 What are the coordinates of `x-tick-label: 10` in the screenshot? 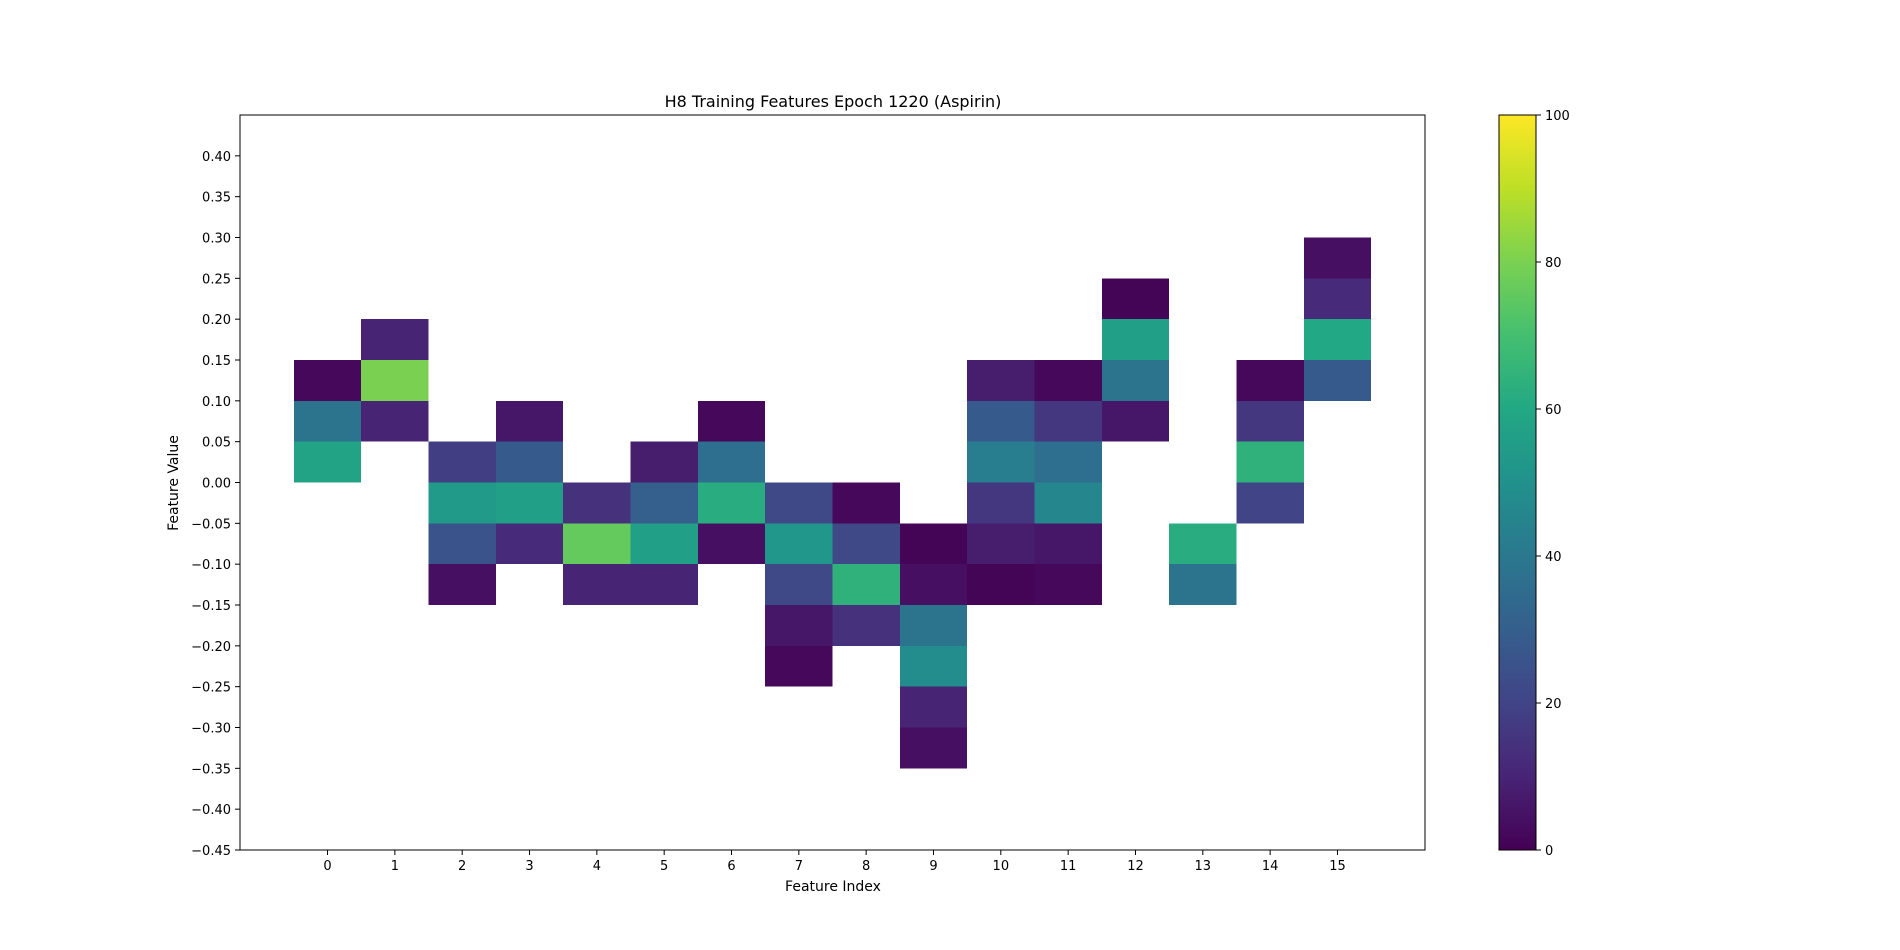 It's located at (1001, 866).